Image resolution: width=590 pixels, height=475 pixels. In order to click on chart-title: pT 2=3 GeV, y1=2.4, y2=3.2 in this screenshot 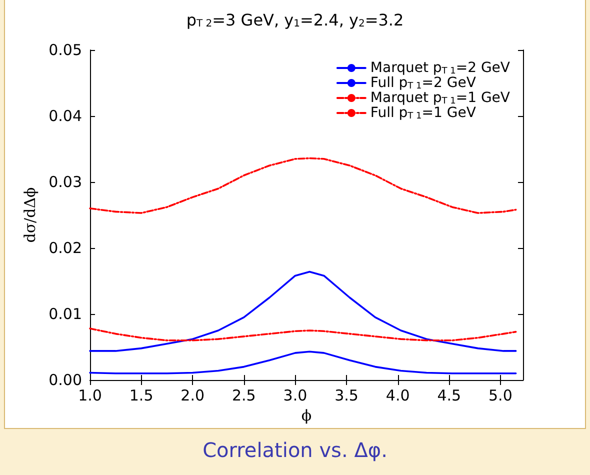, I will do `click(295, 20)`.